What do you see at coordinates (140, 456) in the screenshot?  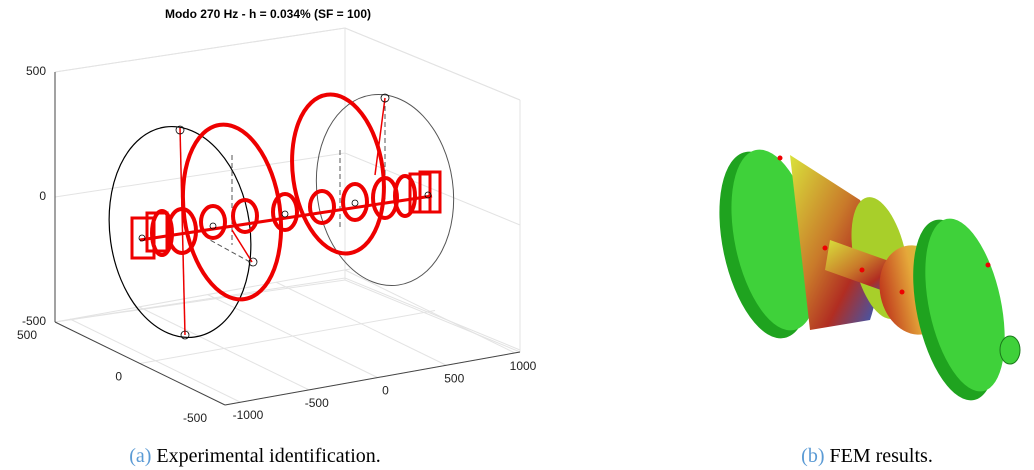 I see `caption-label: (a)` at bounding box center [140, 456].